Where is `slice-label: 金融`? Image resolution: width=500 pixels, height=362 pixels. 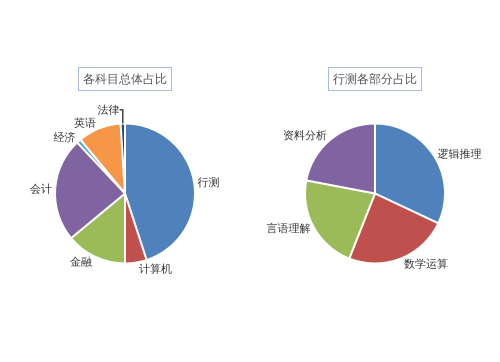 slice-label: 金融 is located at coordinates (81, 262).